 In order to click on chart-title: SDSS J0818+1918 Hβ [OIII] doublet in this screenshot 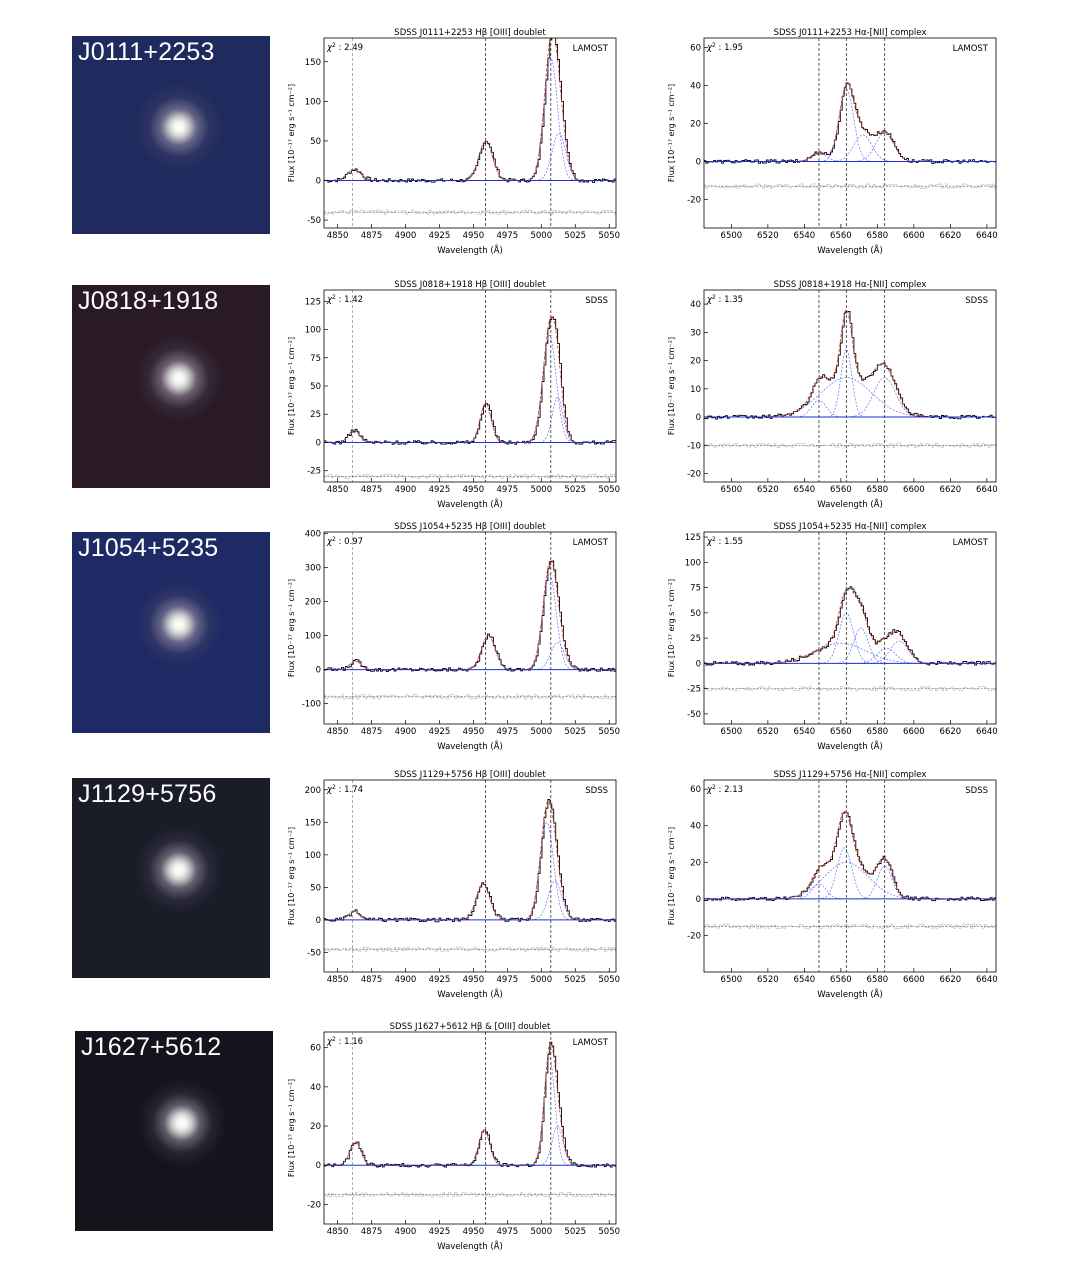, I will do `click(470, 285)`.